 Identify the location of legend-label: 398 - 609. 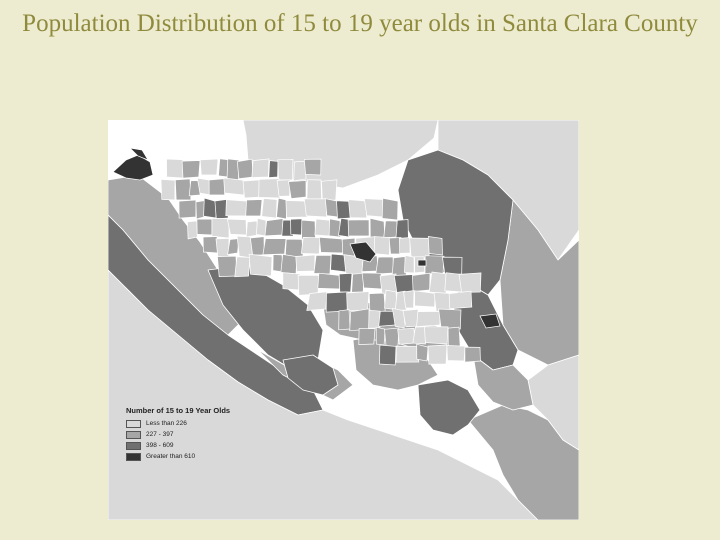
(160, 445).